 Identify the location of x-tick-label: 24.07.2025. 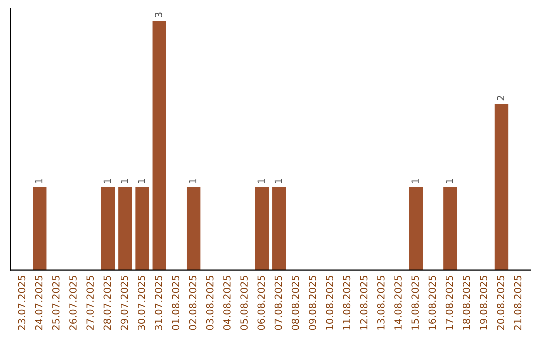
(39, 303).